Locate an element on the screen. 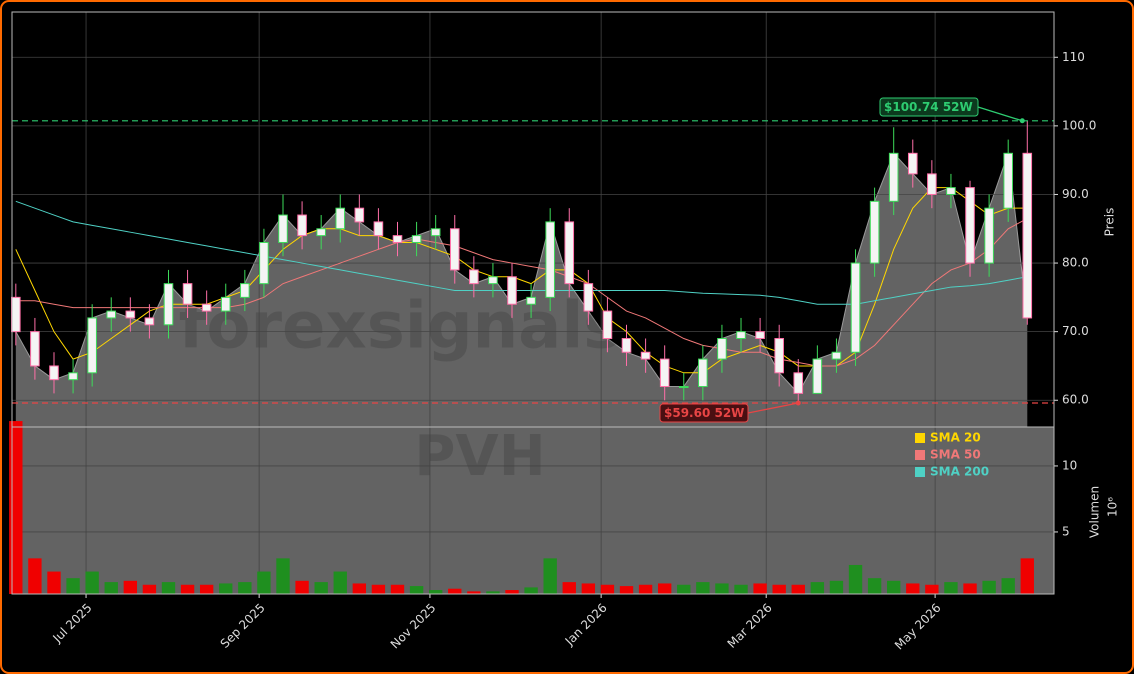 This screenshot has height=674, width=1134. y-tick-label: 90.0 is located at coordinates (1075, 194).